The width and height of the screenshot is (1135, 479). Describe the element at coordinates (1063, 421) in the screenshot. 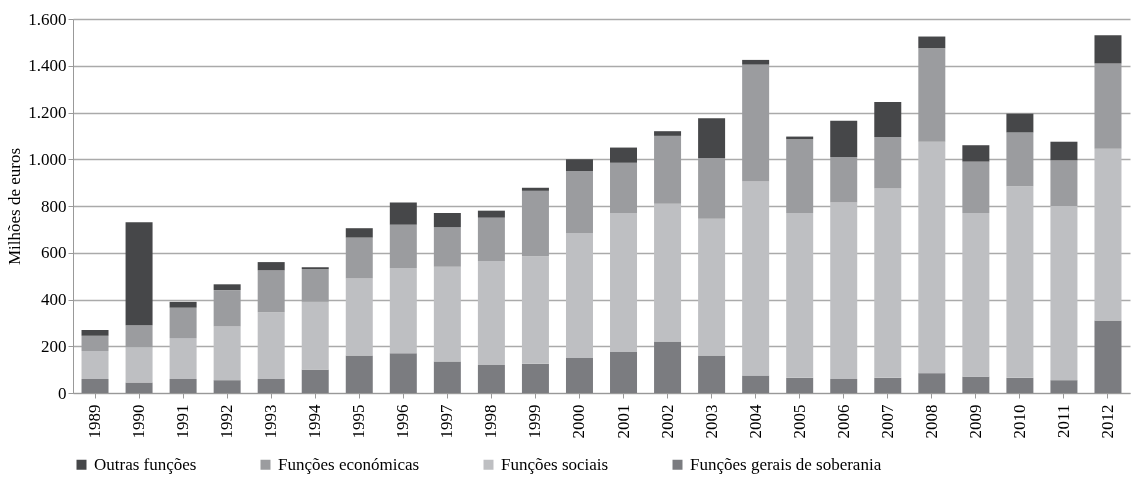

I see `x-tick-label: 2011` at that location.